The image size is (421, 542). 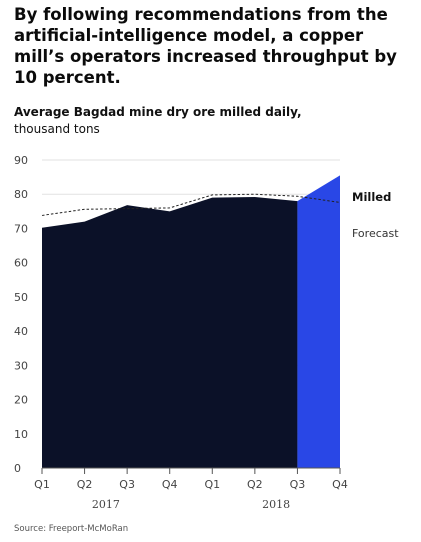 I want to click on y-tick-label: 20, so click(x=21, y=400).